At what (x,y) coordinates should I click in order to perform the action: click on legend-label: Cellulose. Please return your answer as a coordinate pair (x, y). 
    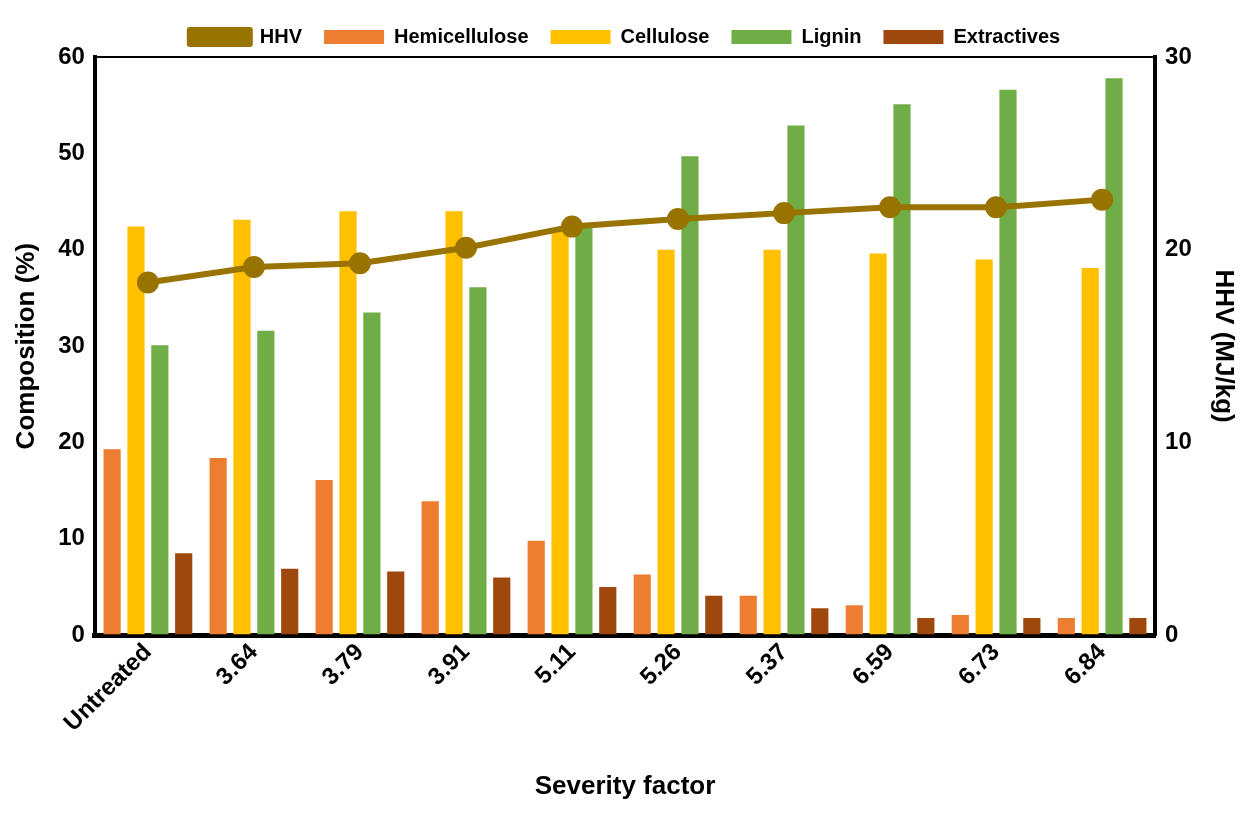
    Looking at the image, I should click on (665, 35).